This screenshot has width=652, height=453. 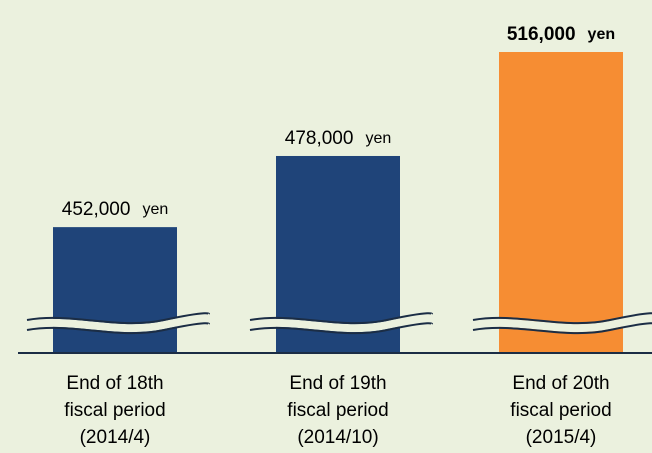 I want to click on x-tick-label: End of 18th, so click(x=114, y=383).